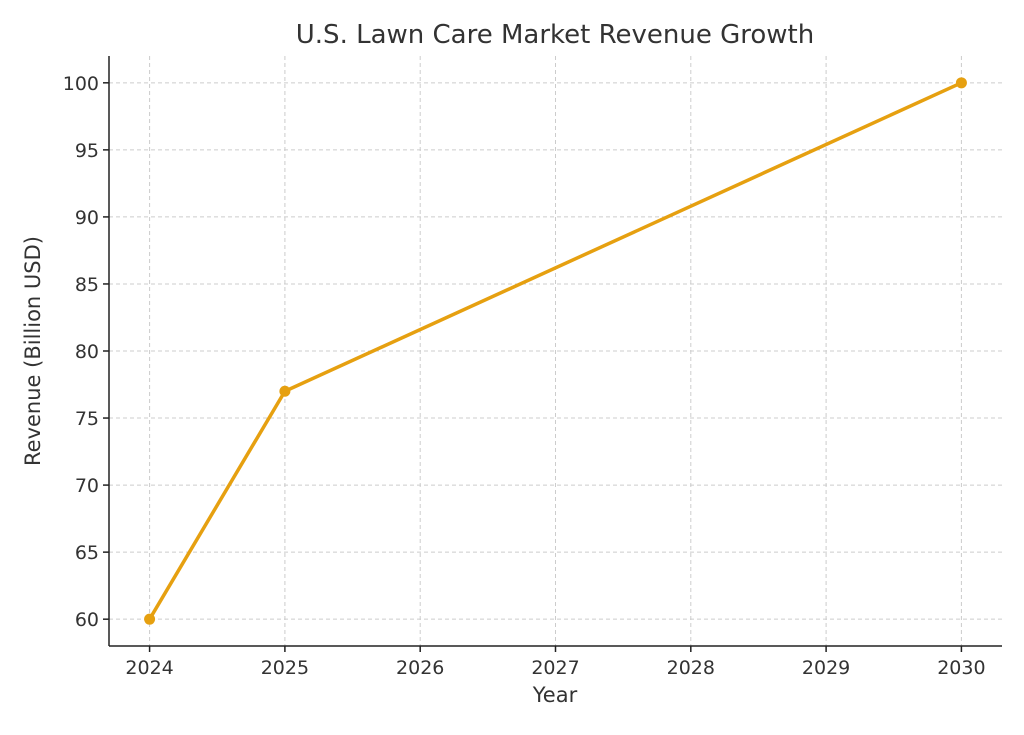  Describe the element at coordinates (555, 35) in the screenshot. I see `chart-title: U.S. Lawn Care Market Revenue Growth` at that location.